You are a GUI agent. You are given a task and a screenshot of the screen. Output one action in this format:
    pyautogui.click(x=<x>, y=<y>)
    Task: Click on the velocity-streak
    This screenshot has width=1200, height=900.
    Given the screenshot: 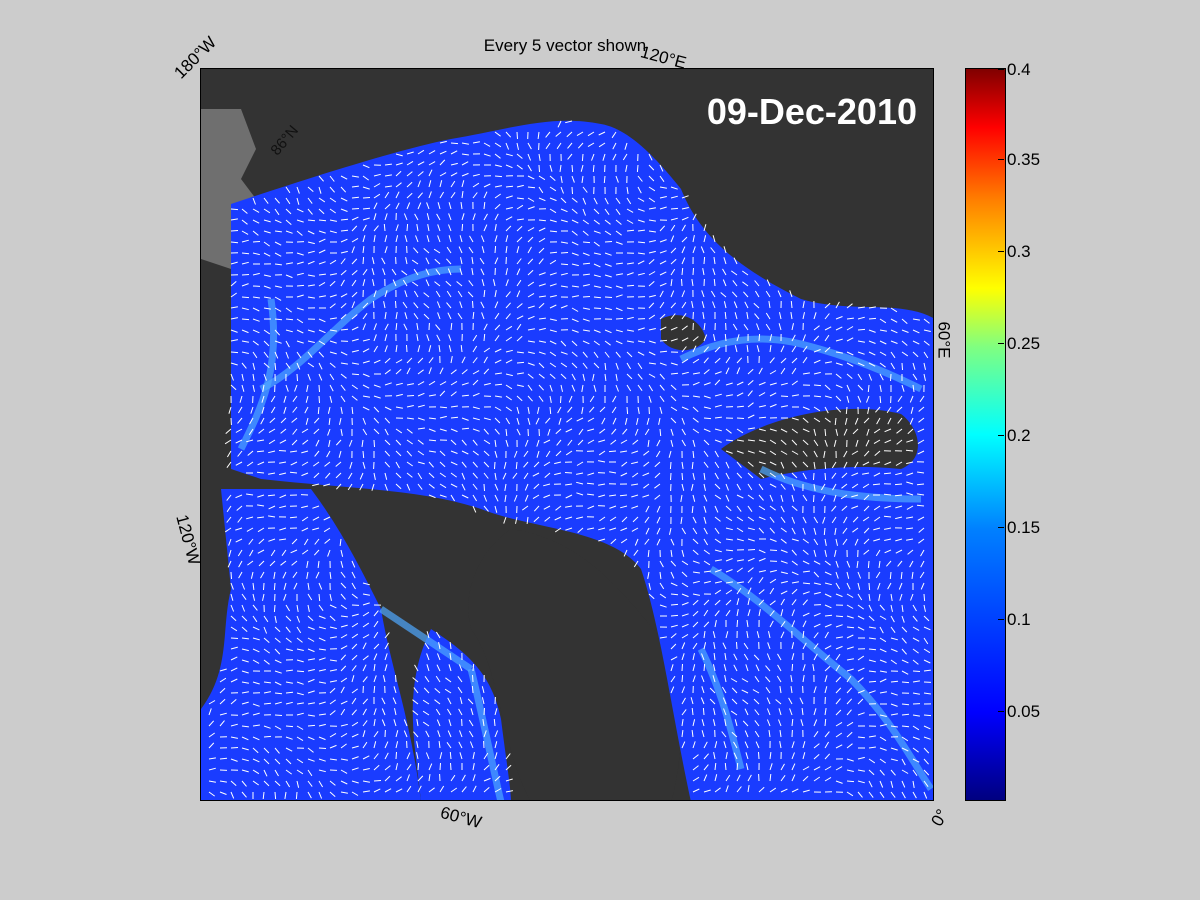 What is the action you would take?
    pyautogui.click(x=721, y=708)
    